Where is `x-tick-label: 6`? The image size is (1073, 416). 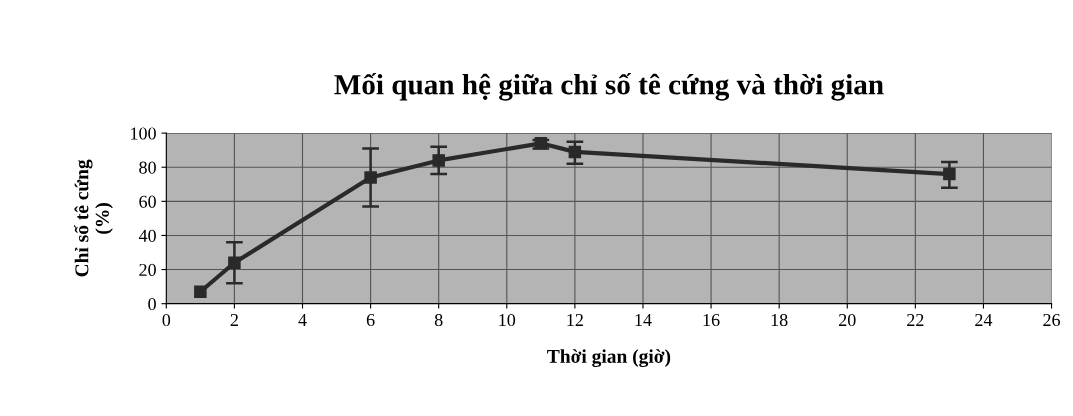
x-tick-label: 6 is located at coordinates (370, 320).